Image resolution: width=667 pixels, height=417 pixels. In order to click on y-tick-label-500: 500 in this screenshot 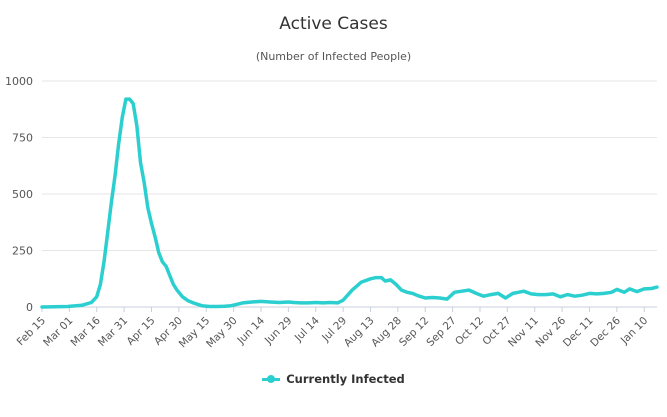, I will do `click(22, 194)`.